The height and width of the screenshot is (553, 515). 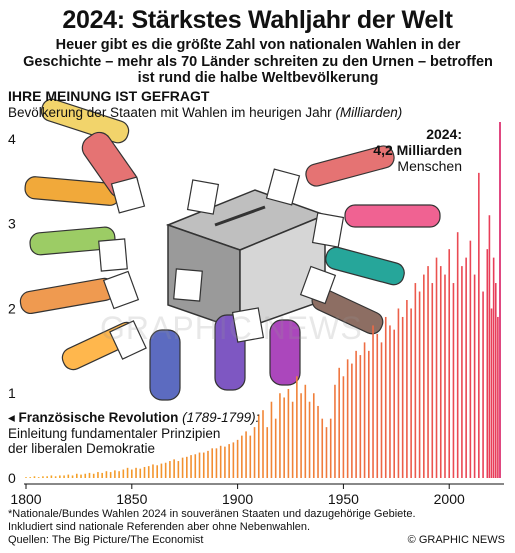 What do you see at coordinates (257, 20) in the screenshot?
I see `page-title: 2024: Stärkstes Wahljahr der Welt` at bounding box center [257, 20].